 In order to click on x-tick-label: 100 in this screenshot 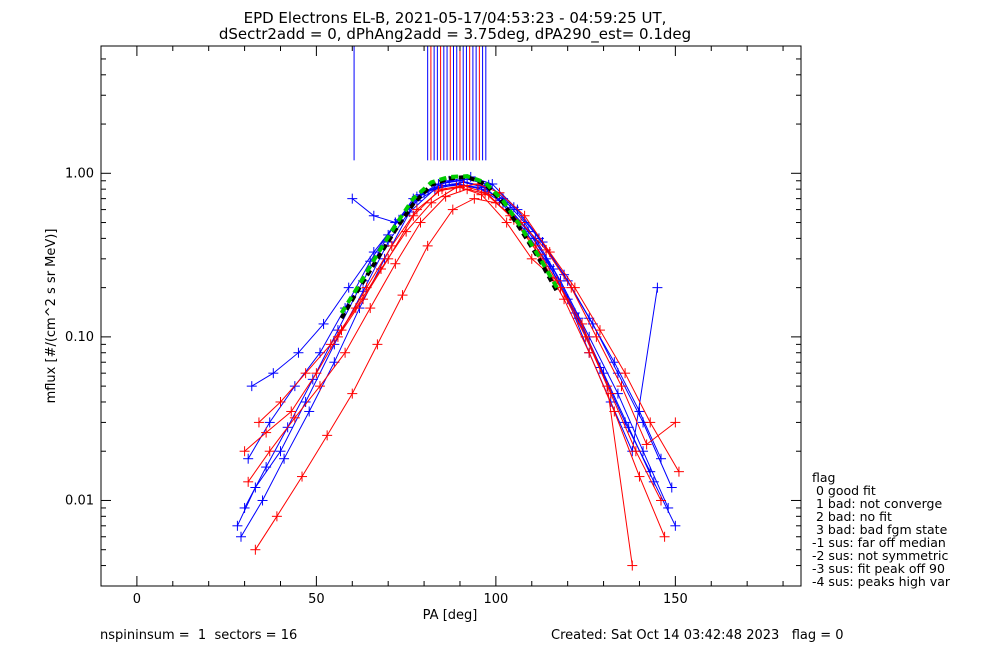, I will do `click(495, 599)`.